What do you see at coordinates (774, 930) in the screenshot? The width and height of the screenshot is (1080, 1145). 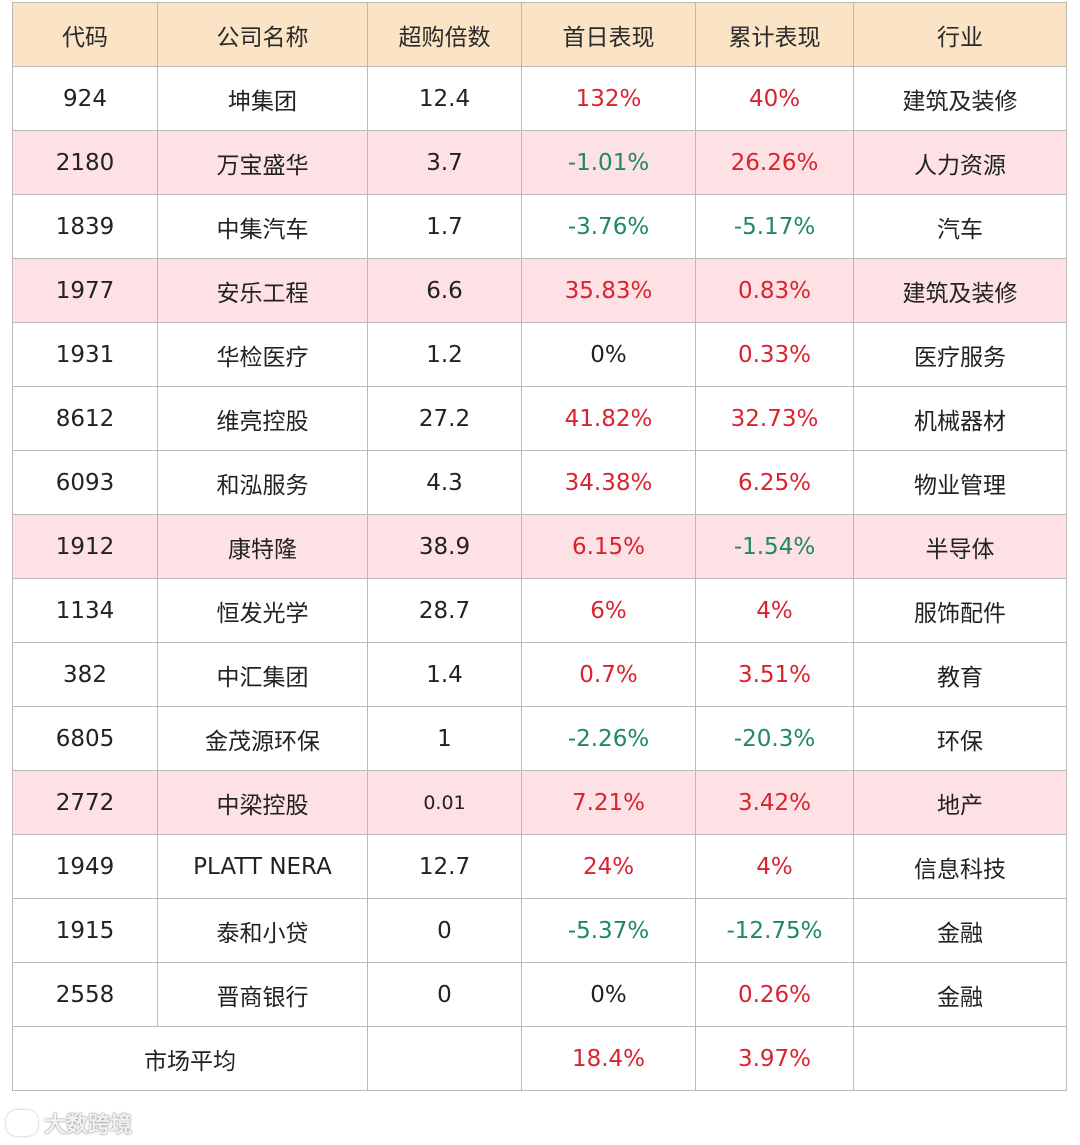 I see `cell-cumulative: -12.75%` at bounding box center [774, 930].